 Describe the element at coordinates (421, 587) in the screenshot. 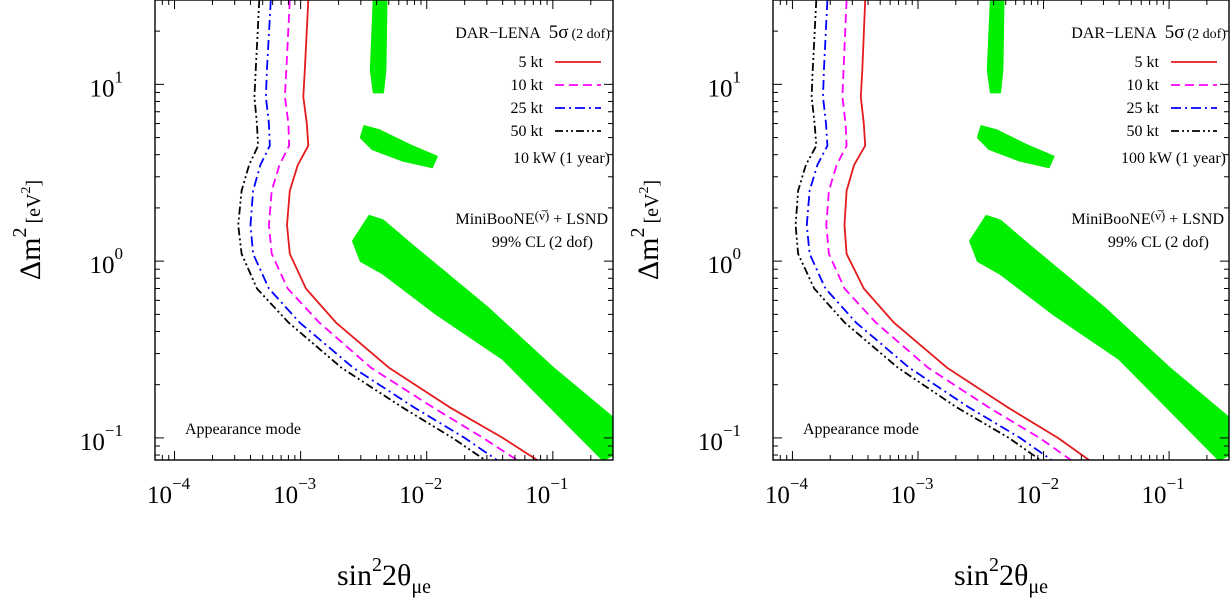

I see `x-axis-label-sub: μe` at that location.